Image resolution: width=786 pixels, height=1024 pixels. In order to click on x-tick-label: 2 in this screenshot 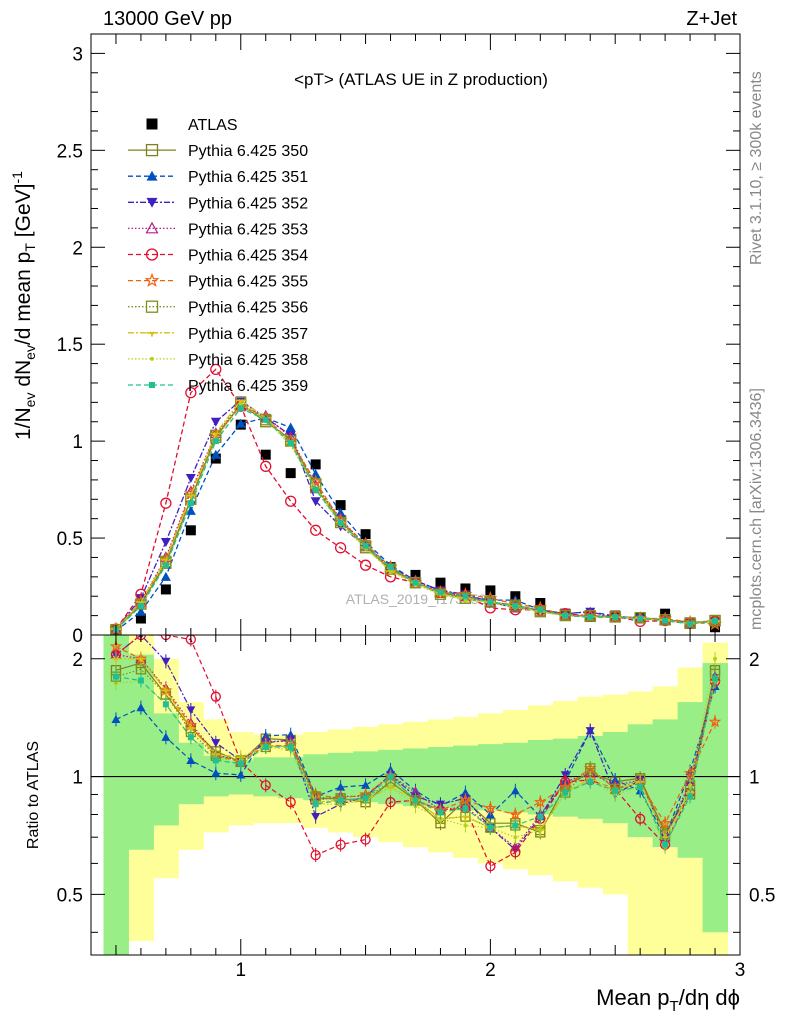, I will do `click(490, 970)`.